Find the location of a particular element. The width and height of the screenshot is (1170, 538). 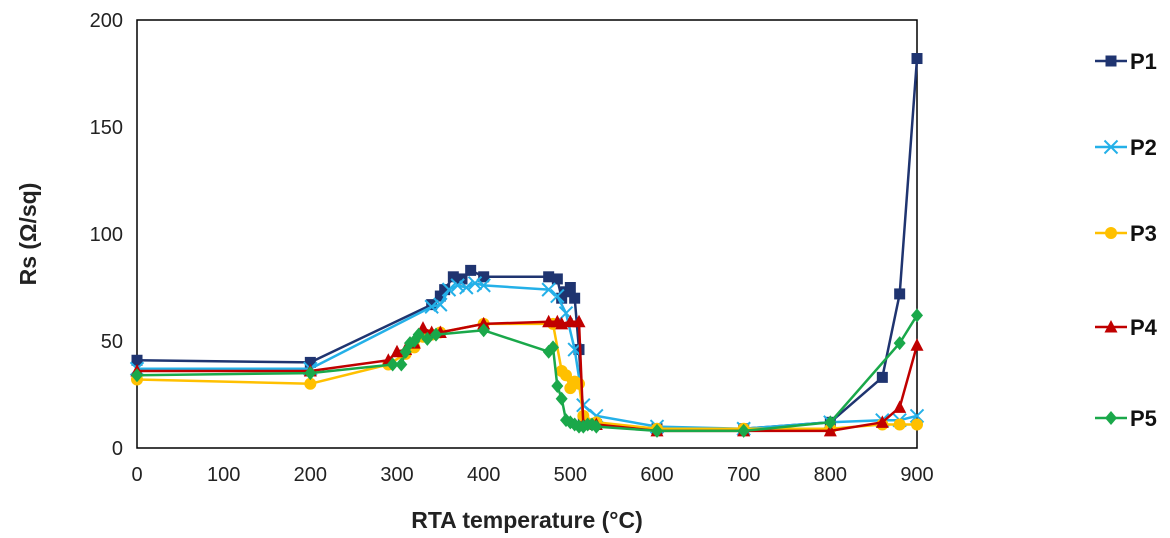

legend-item-p1: P1 is located at coordinates (1126, 61).